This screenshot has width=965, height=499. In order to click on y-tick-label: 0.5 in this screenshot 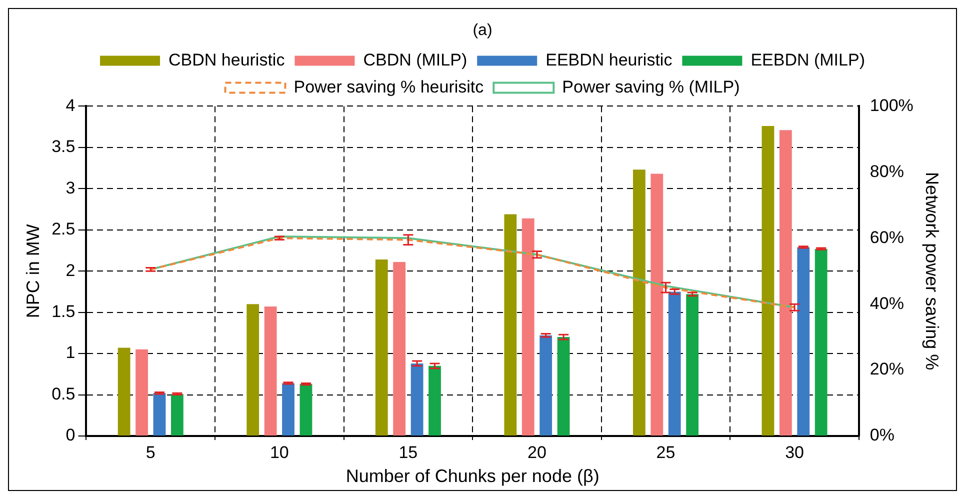, I will do `click(64, 394)`.